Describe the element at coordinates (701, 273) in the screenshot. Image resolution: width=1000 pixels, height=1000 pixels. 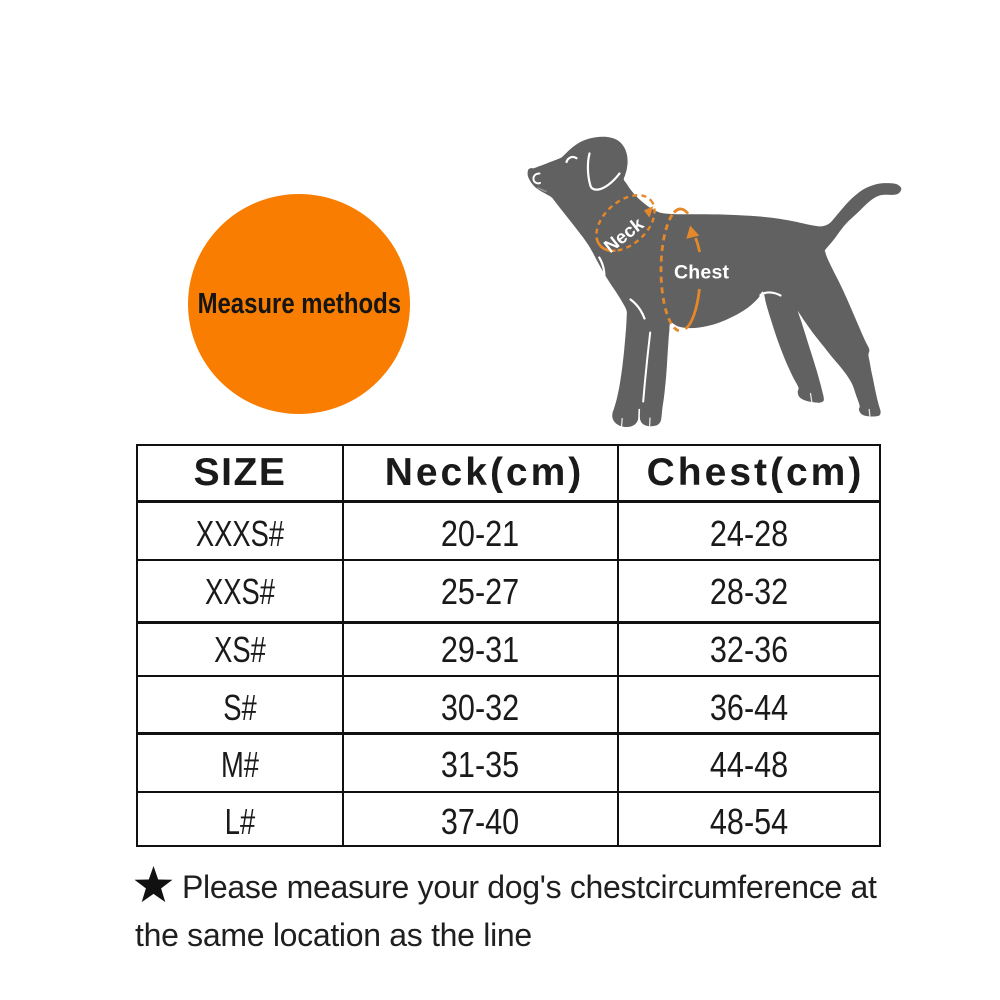
I see `svg-text: Chest` at that location.